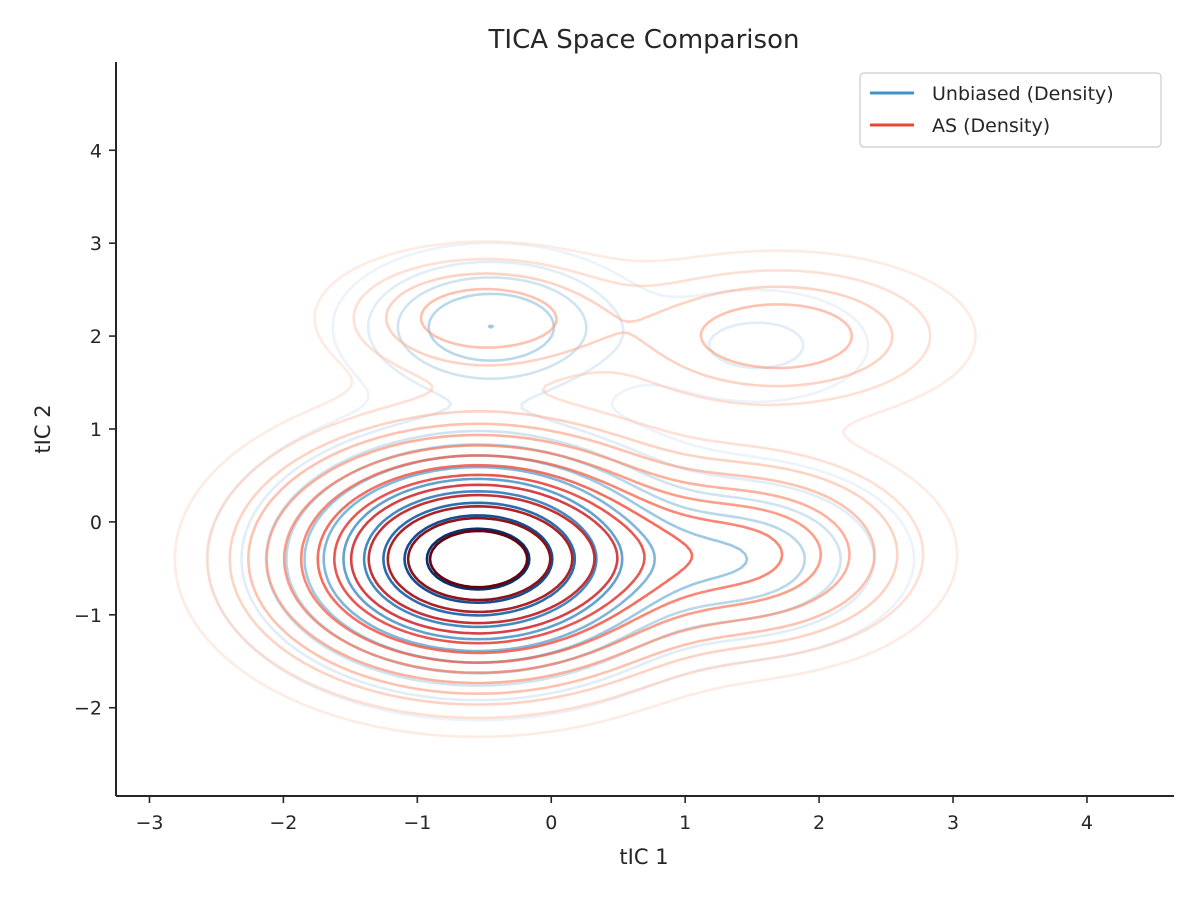 Image resolution: width=1200 pixels, height=901 pixels. I want to click on y-axis-label: tIC 2, so click(43, 428).